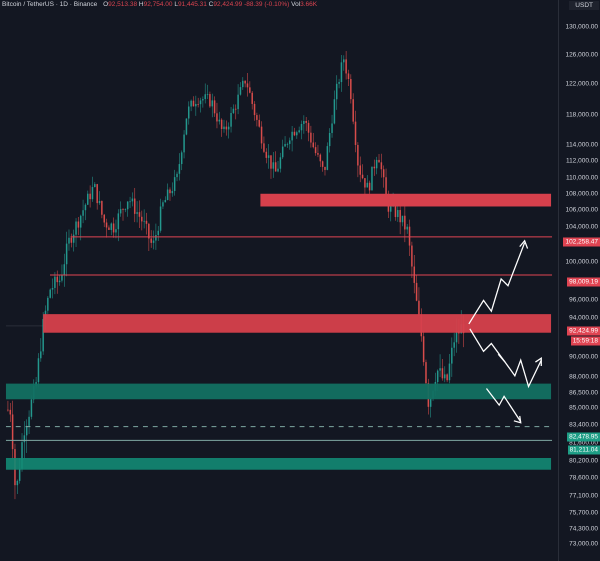  I want to click on price-tick-label: 94,000.00, so click(583, 318).